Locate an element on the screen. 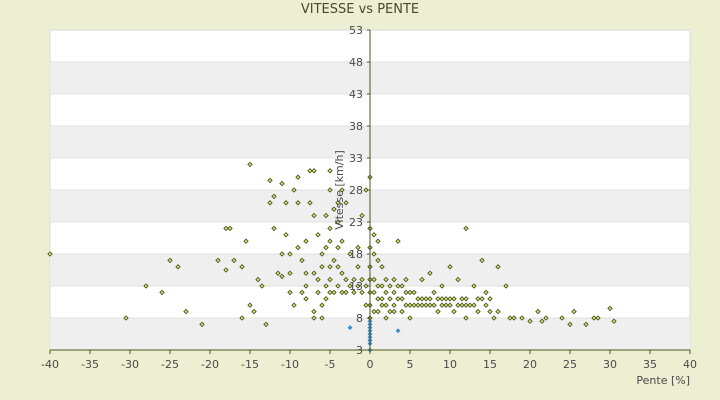  x-tick-labels: -40 -35 -30 -25 -20 -15 -10 -5 0 5 10 15 20 25 30 35 40 is located at coordinates (369, 364).